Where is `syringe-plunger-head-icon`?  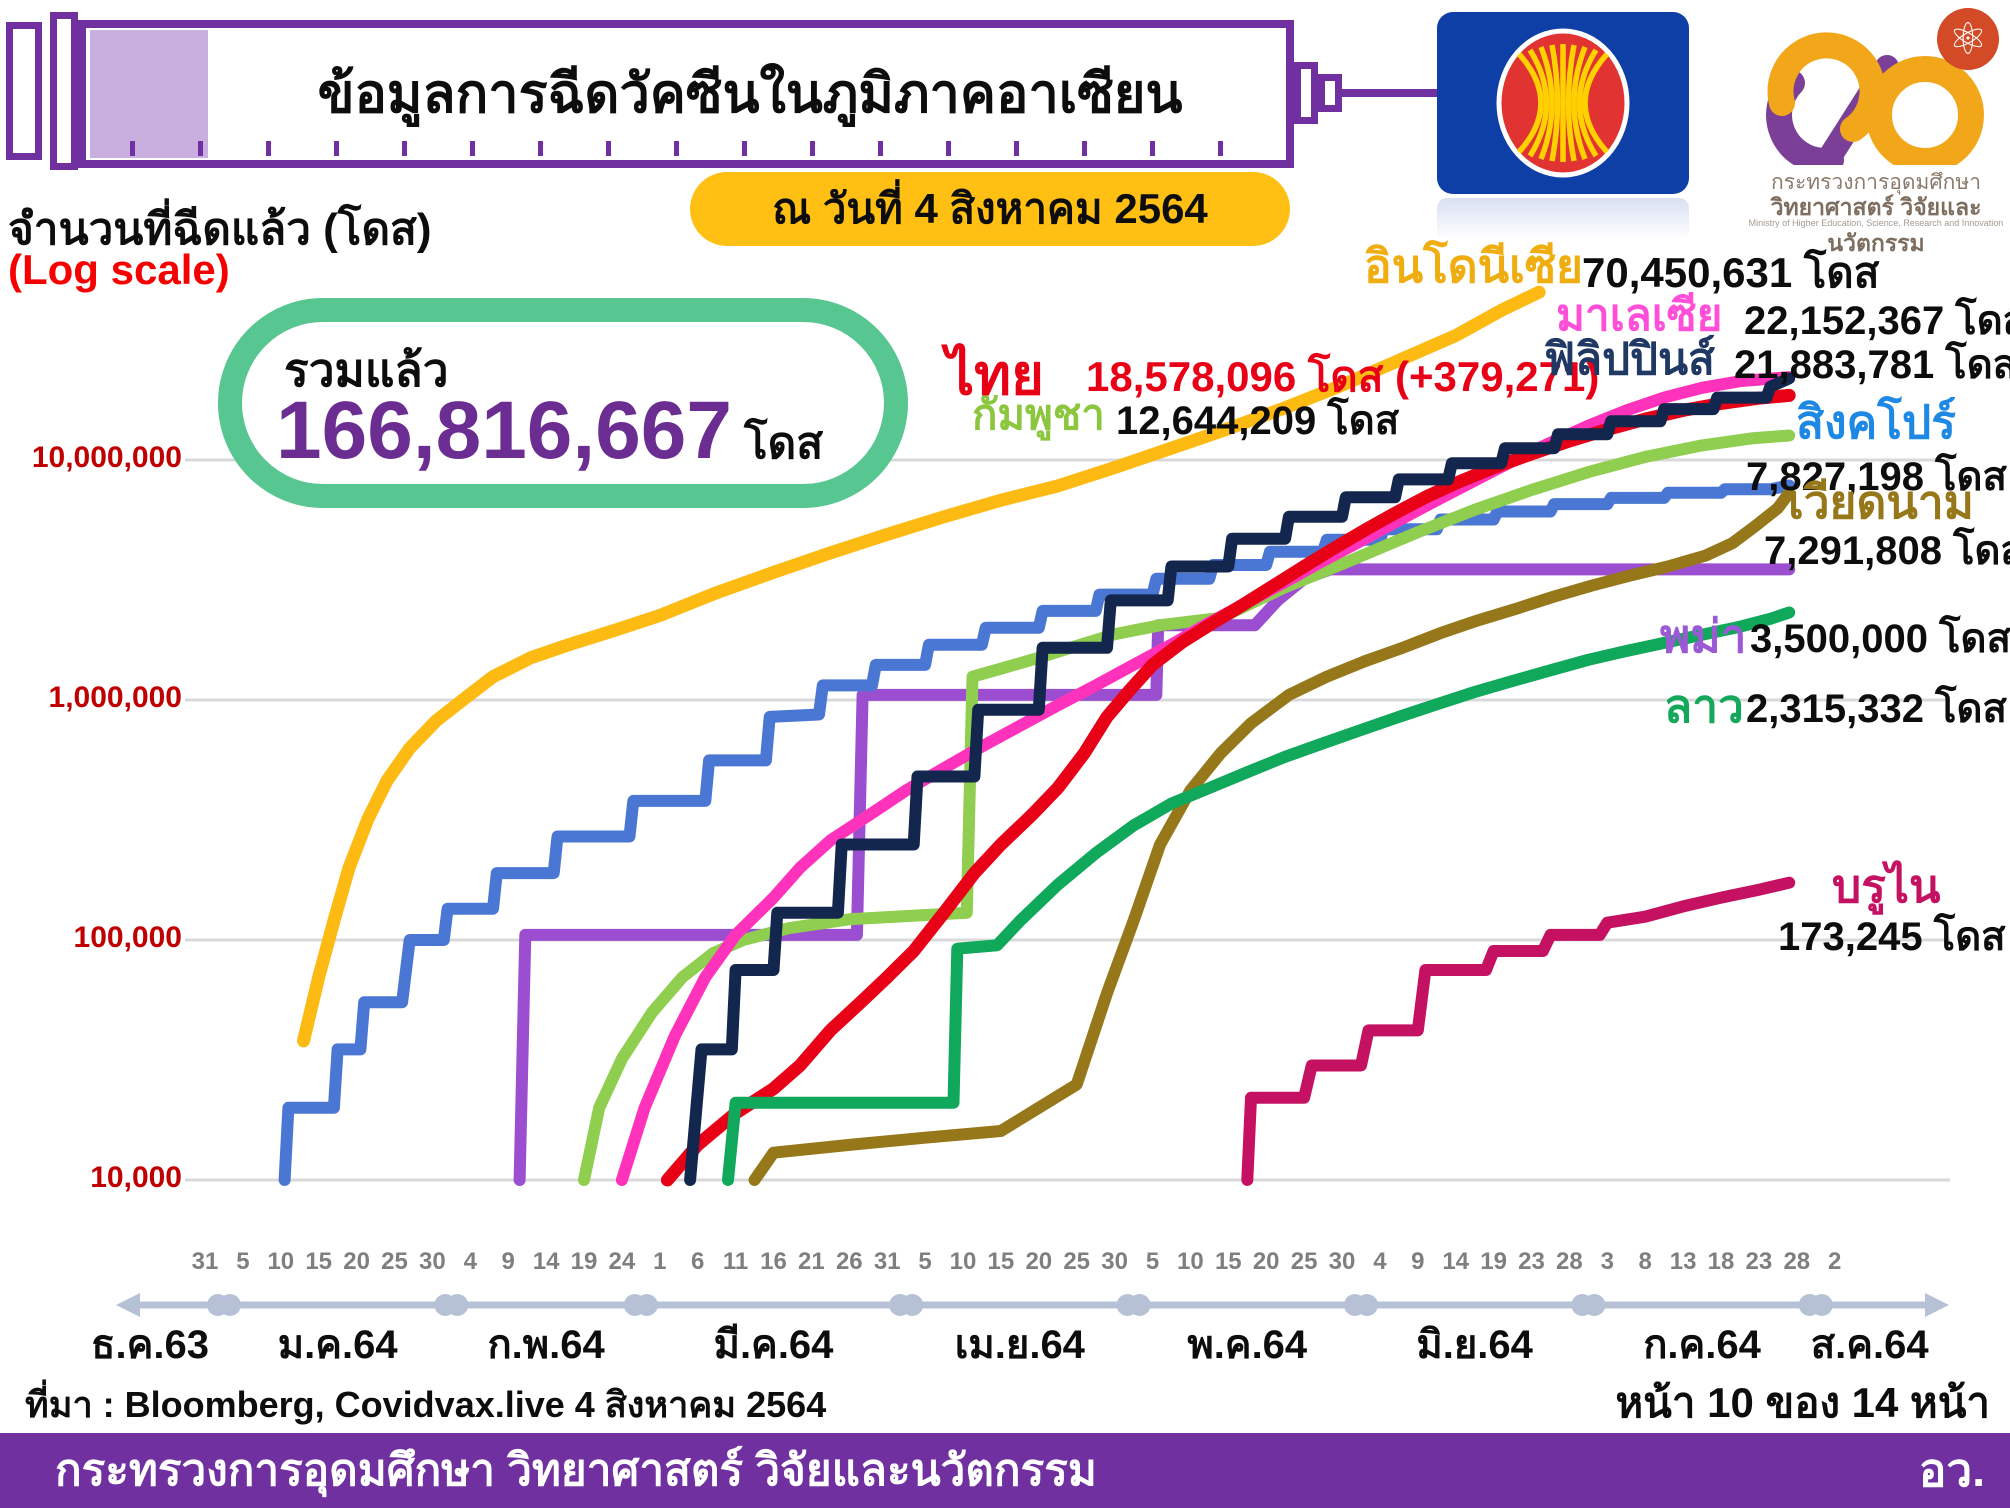
syringe-plunger-head-icon is located at coordinates (64, 91).